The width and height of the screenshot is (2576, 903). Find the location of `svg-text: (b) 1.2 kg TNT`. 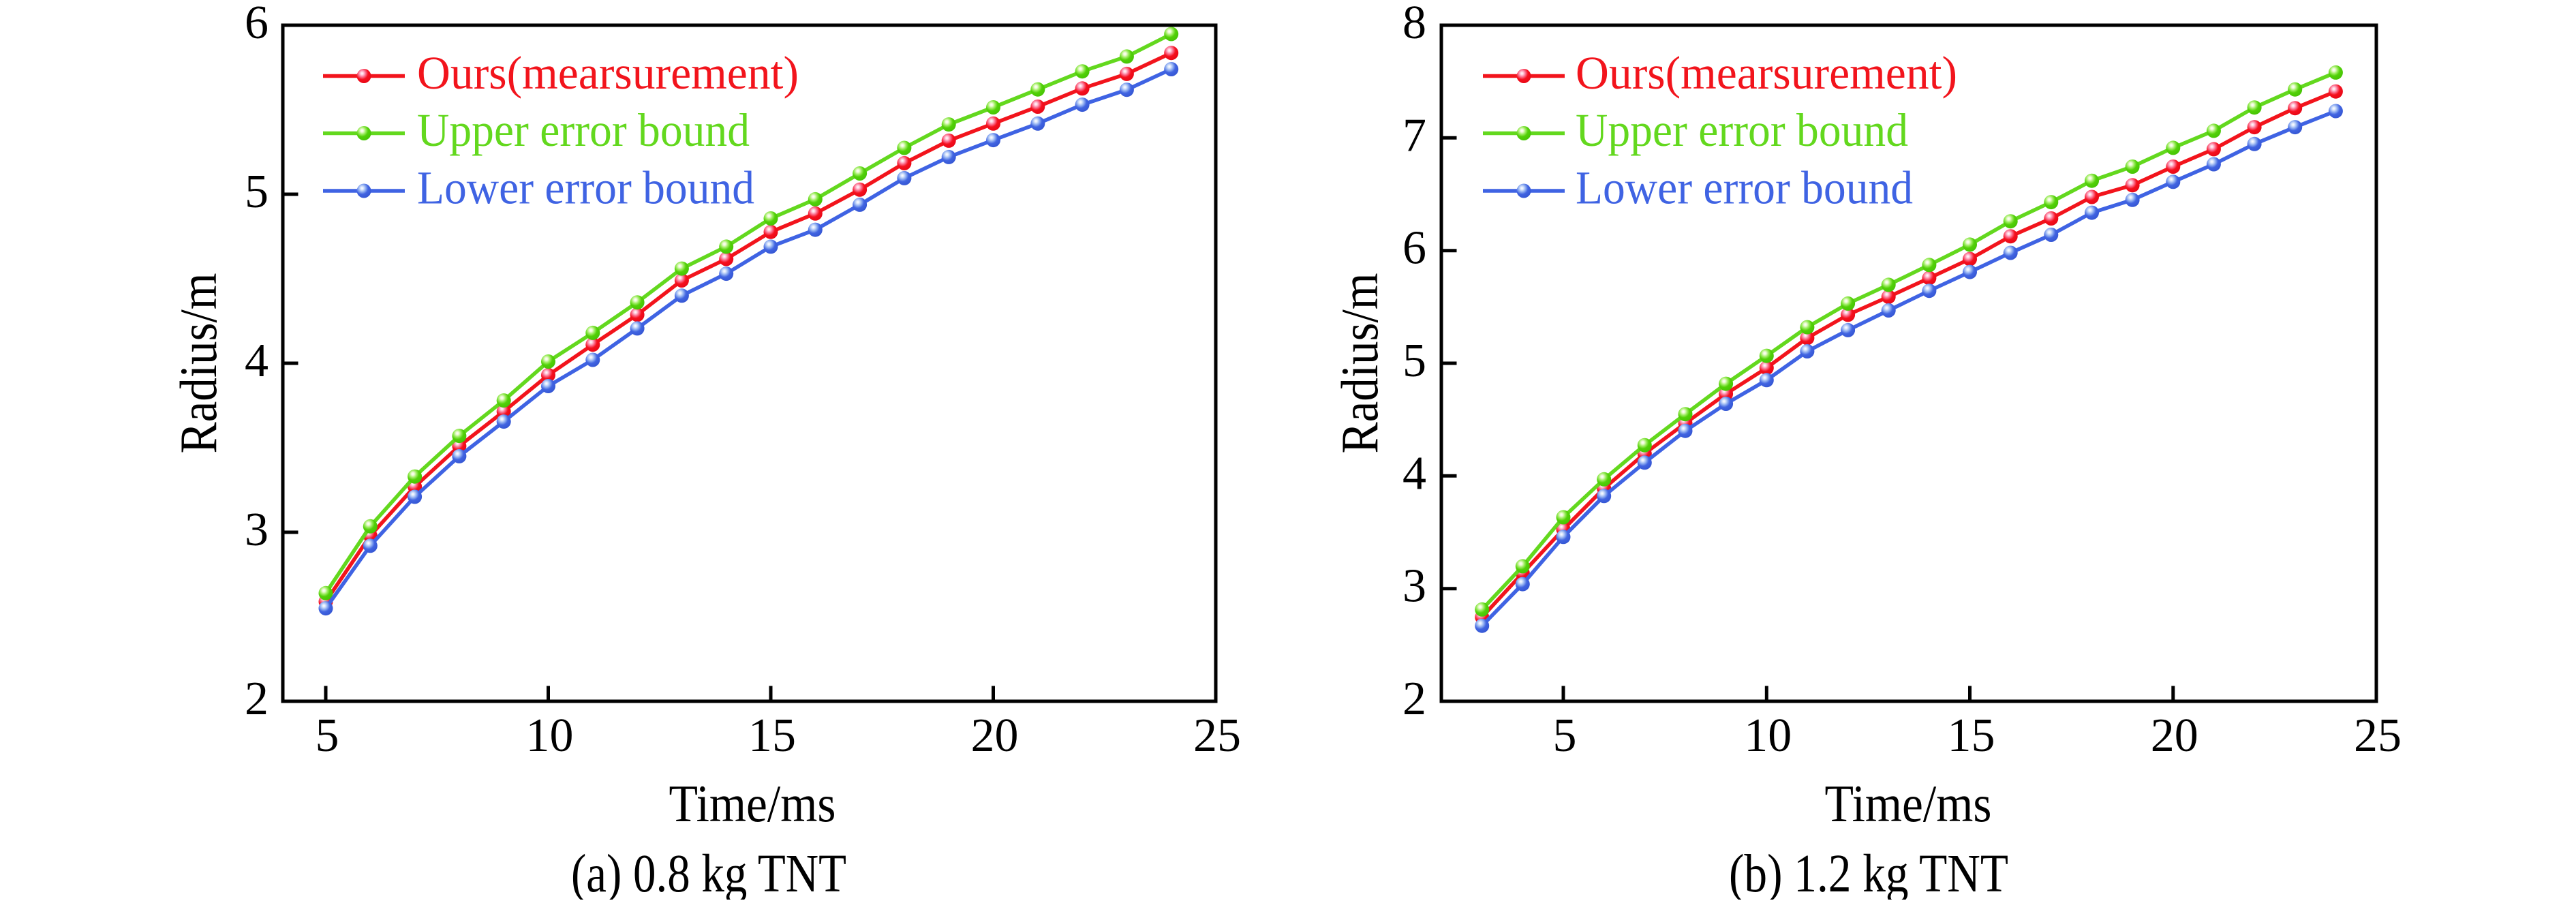

svg-text: (b) 1.2 kg TNT is located at coordinates (1868, 872).